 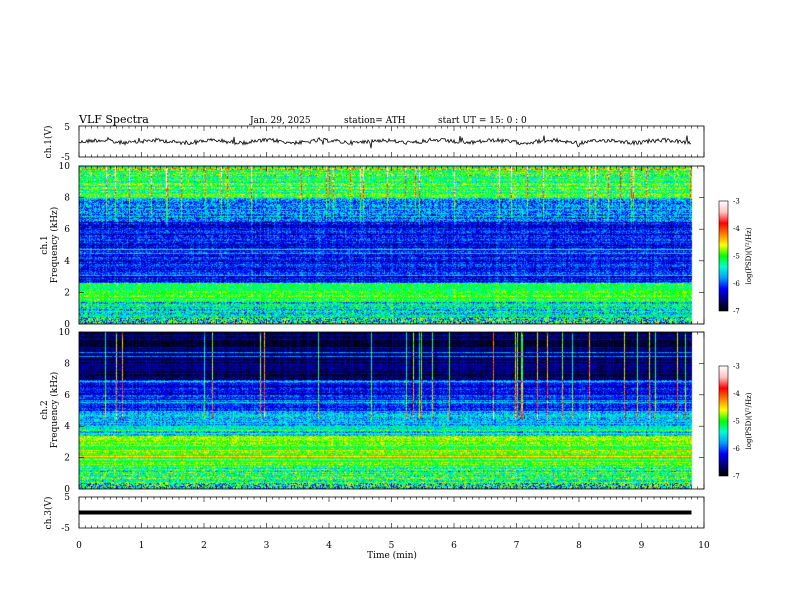 What do you see at coordinates (267, 546) in the screenshot?
I see `x-tick-label-3: 3` at bounding box center [267, 546].